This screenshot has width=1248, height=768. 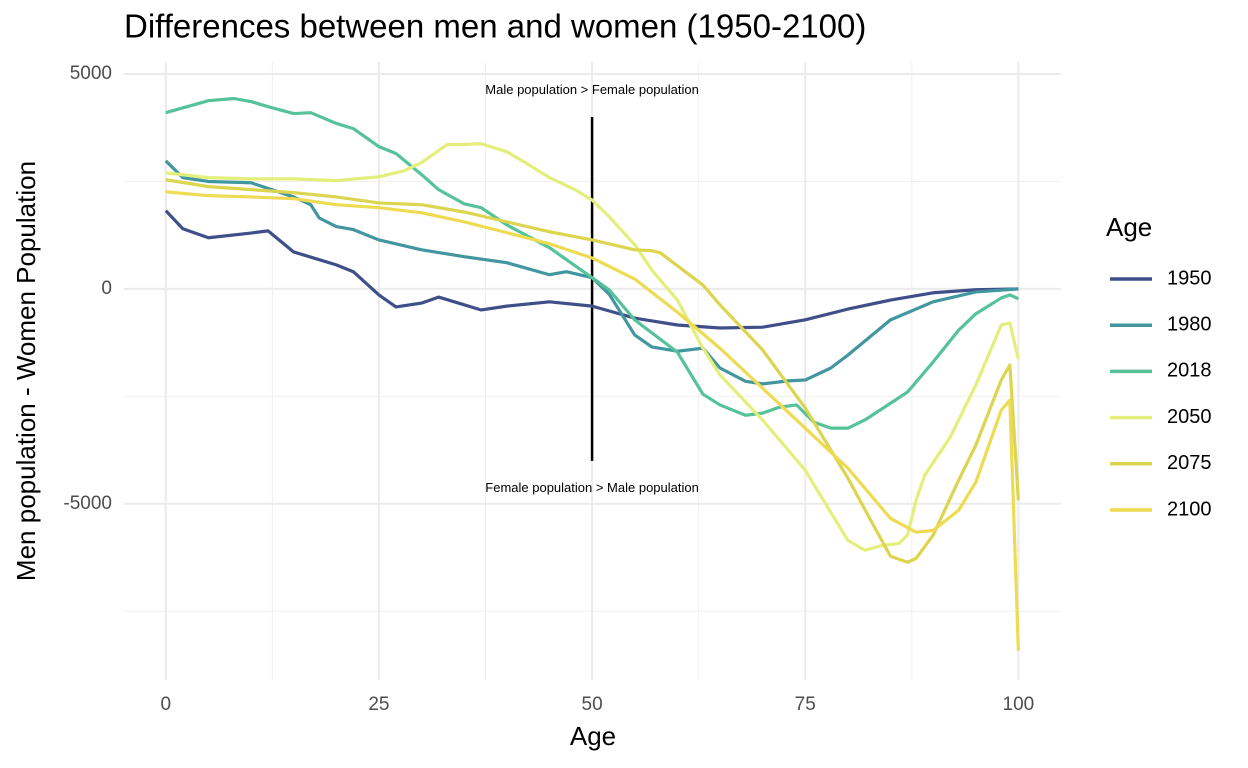 What do you see at coordinates (592, 704) in the screenshot?
I see `x-tick-label: 50` at bounding box center [592, 704].